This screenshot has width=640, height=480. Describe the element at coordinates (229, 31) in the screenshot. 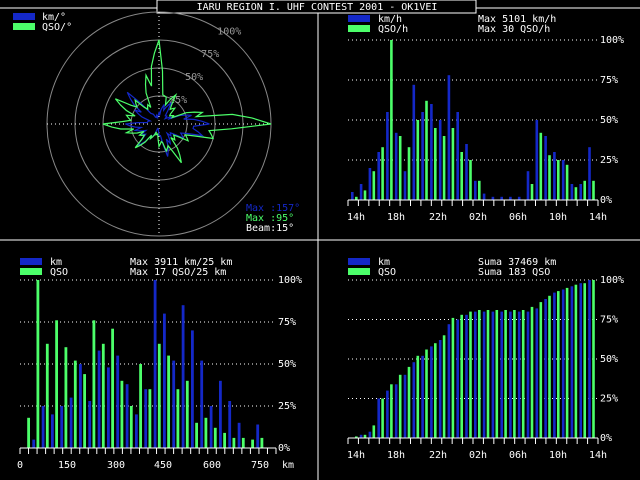

I see `ring-label: 100%` at that location.